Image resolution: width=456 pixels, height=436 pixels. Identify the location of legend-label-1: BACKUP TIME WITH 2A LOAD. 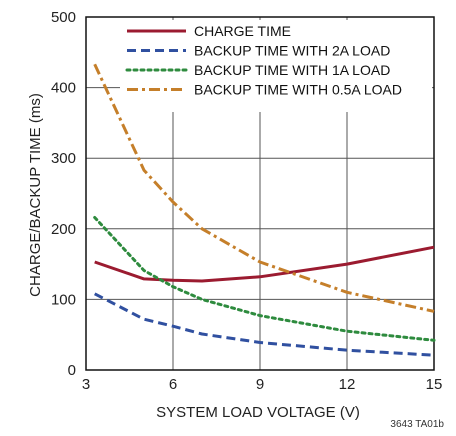
(292, 51).